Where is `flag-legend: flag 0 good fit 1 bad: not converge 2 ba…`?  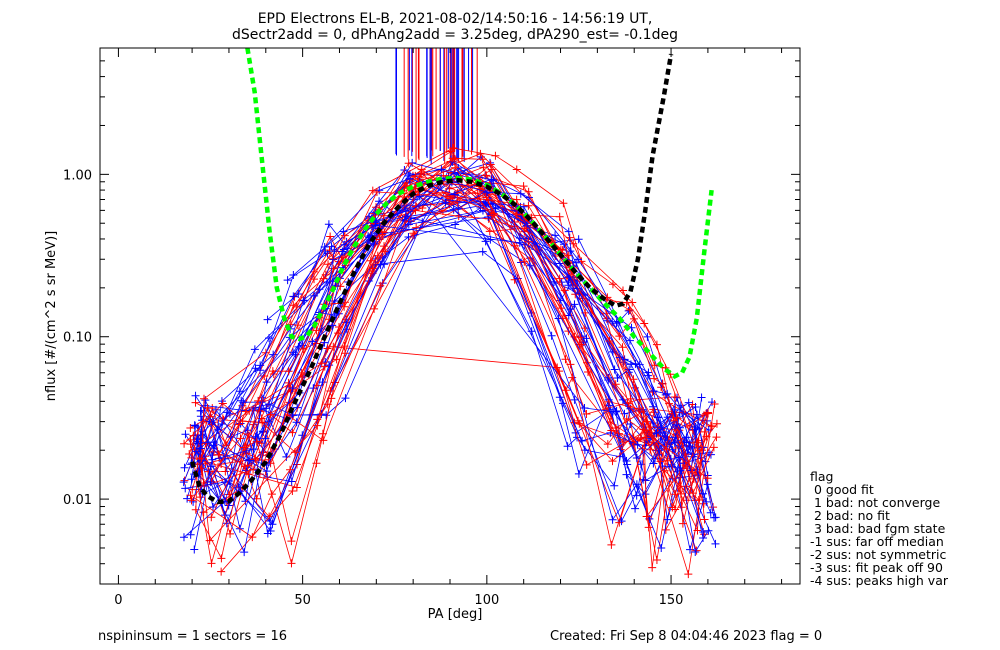 flag-legend: flag 0 good fit 1 bad: not converge 2 ba… is located at coordinates (879, 528).